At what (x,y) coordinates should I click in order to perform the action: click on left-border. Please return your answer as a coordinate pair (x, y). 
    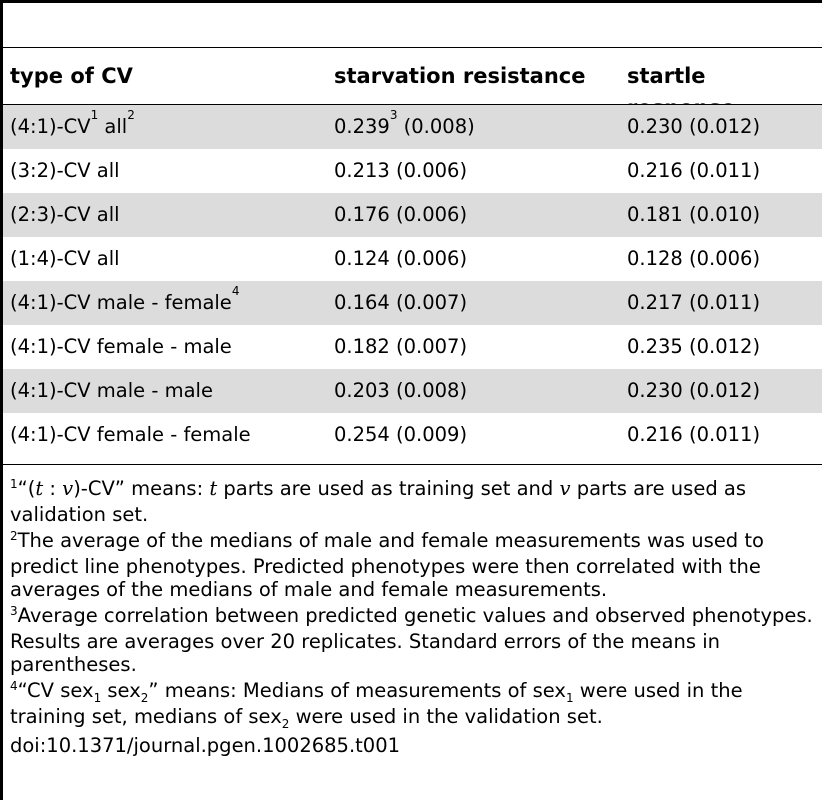
    Looking at the image, I should click on (1, 400).